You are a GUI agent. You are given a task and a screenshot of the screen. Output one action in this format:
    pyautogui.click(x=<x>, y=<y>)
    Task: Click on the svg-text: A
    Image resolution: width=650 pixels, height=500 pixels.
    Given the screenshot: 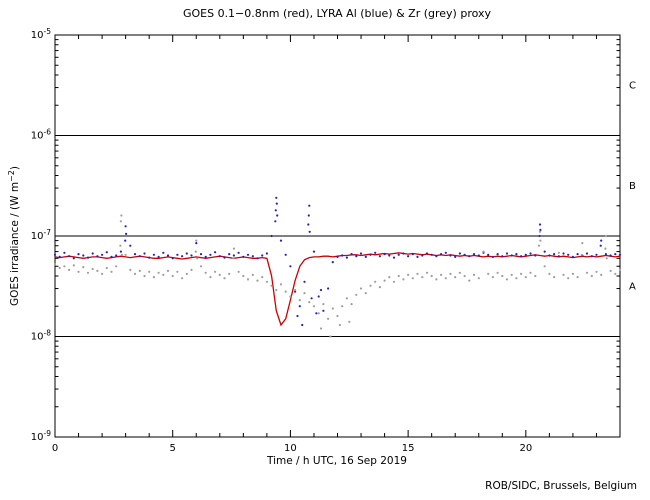 What is the action you would take?
    pyautogui.click(x=632, y=286)
    